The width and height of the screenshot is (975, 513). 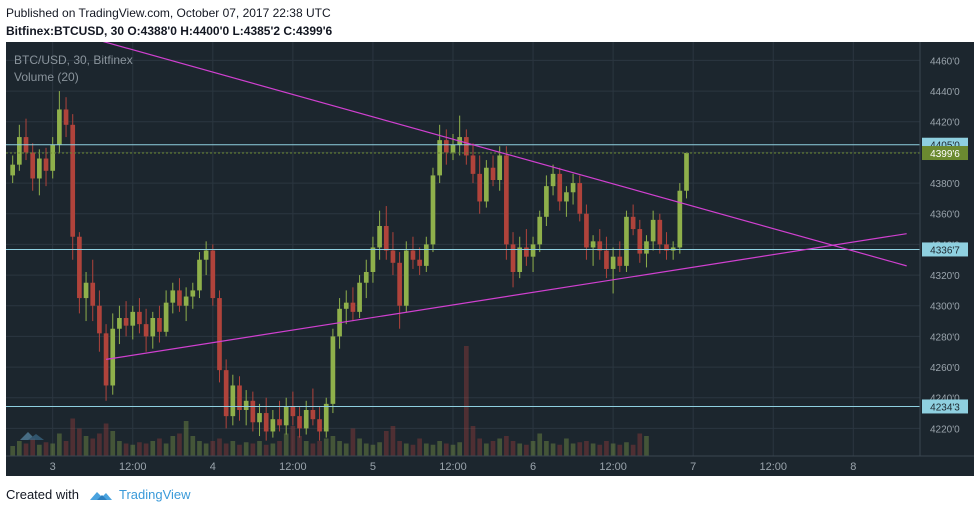 What do you see at coordinates (945, 123) in the screenshot?
I see `price-tick-label: 4420'0` at bounding box center [945, 123].